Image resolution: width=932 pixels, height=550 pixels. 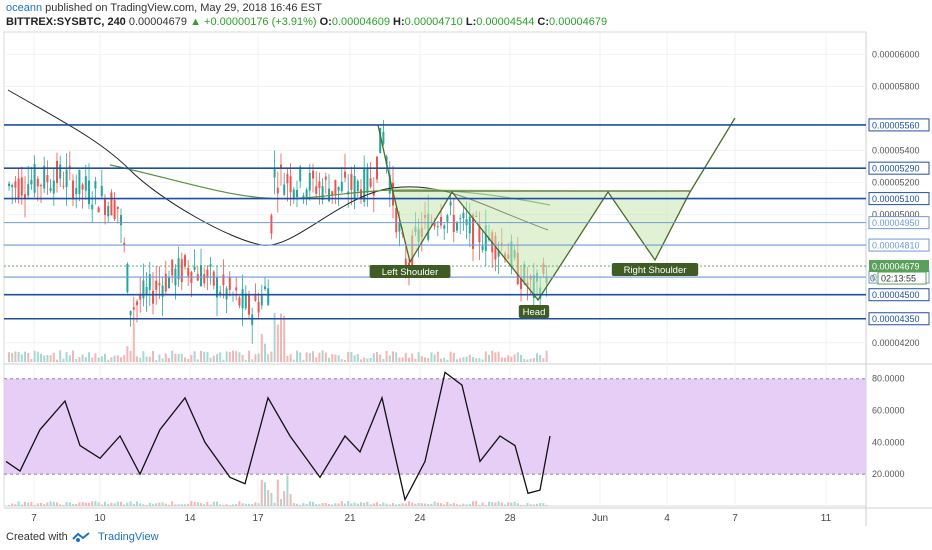 I want to click on head-and-shoulders-pattern, so click(x=556, y=209).